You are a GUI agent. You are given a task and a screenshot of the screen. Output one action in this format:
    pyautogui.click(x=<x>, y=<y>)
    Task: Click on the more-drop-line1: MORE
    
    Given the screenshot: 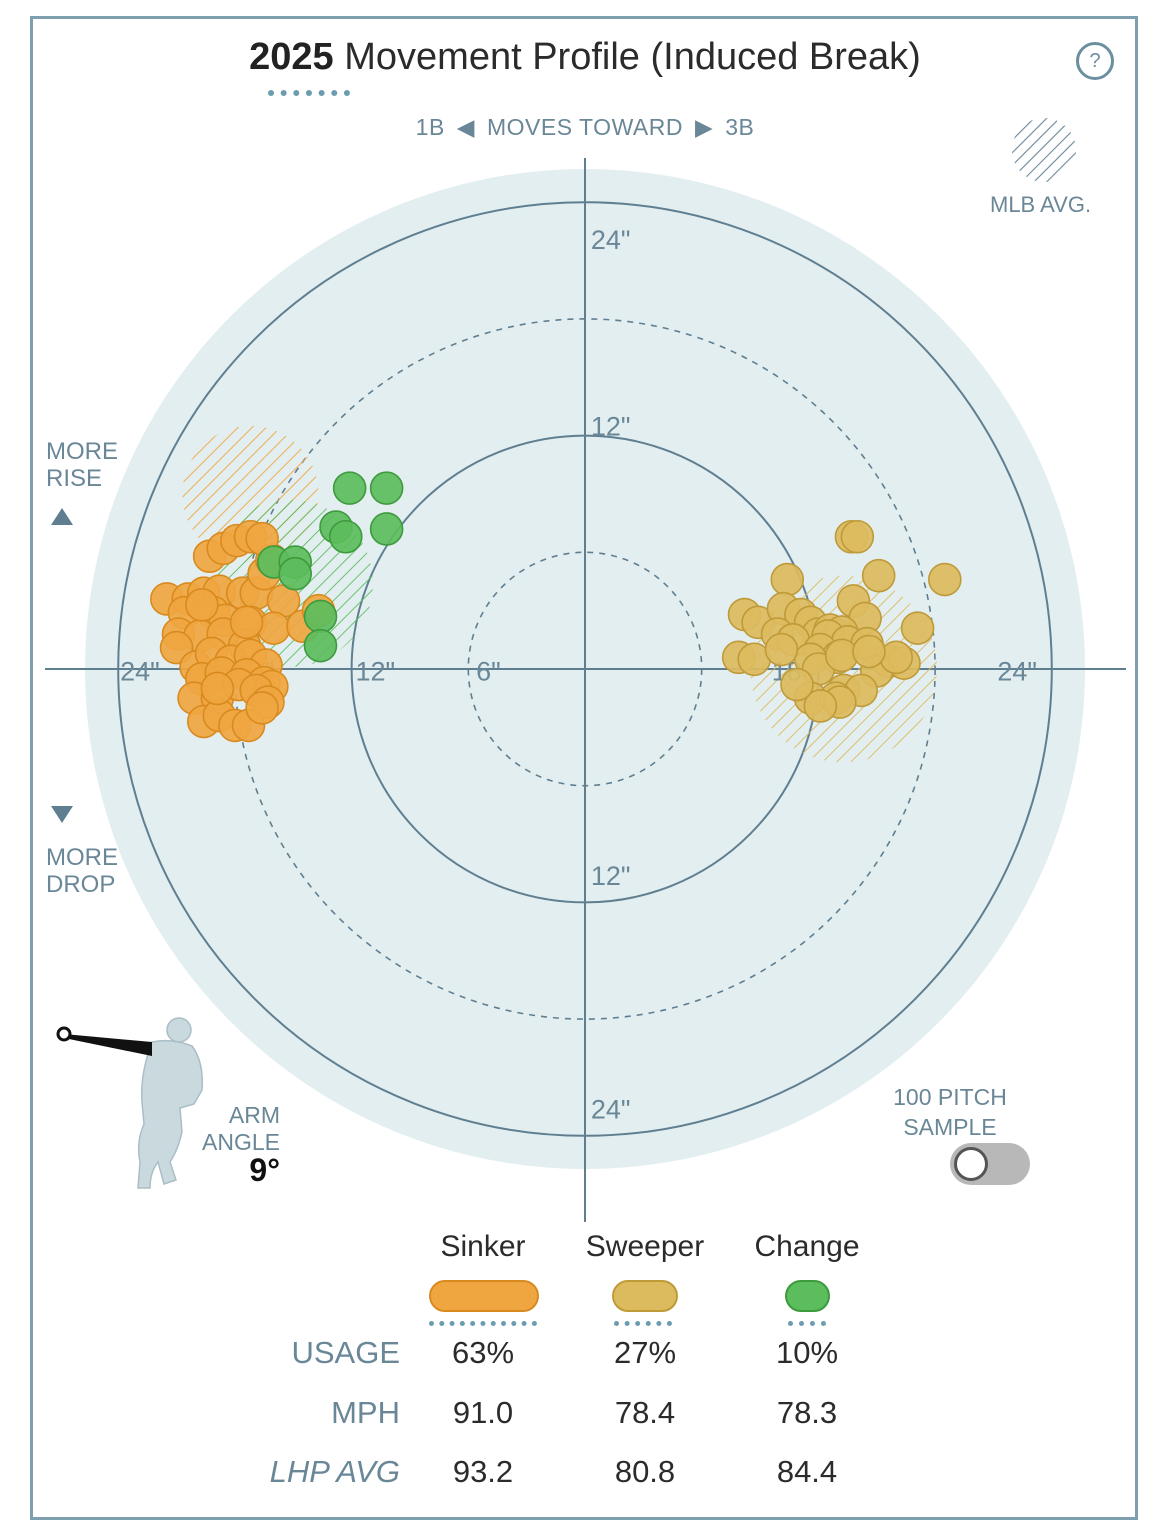 What is the action you would take?
    pyautogui.click(x=82, y=857)
    